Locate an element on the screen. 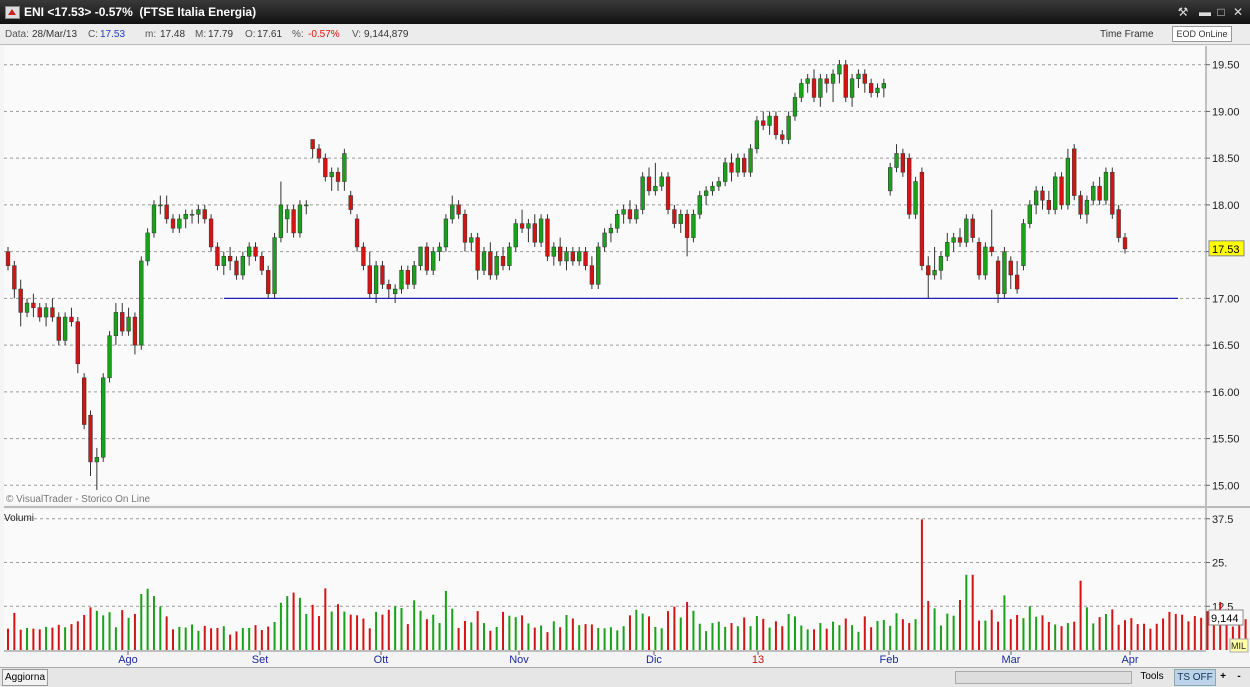 The image size is (1250, 687). price-tick-label: 18.50 is located at coordinates (1226, 159).